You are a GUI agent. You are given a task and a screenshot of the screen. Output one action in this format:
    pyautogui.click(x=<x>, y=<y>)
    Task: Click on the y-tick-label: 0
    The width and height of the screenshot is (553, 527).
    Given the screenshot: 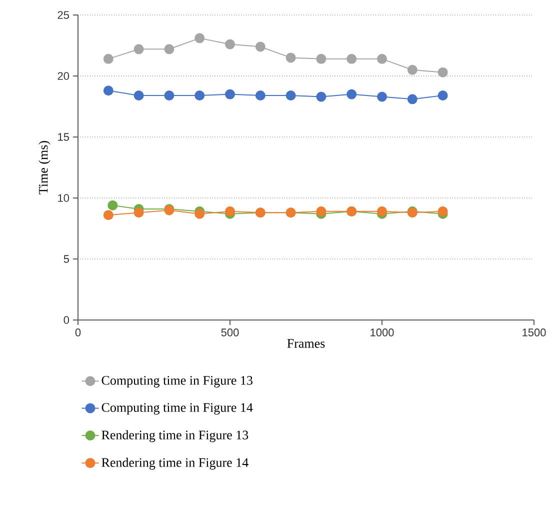 What is the action you would take?
    pyautogui.click(x=67, y=320)
    